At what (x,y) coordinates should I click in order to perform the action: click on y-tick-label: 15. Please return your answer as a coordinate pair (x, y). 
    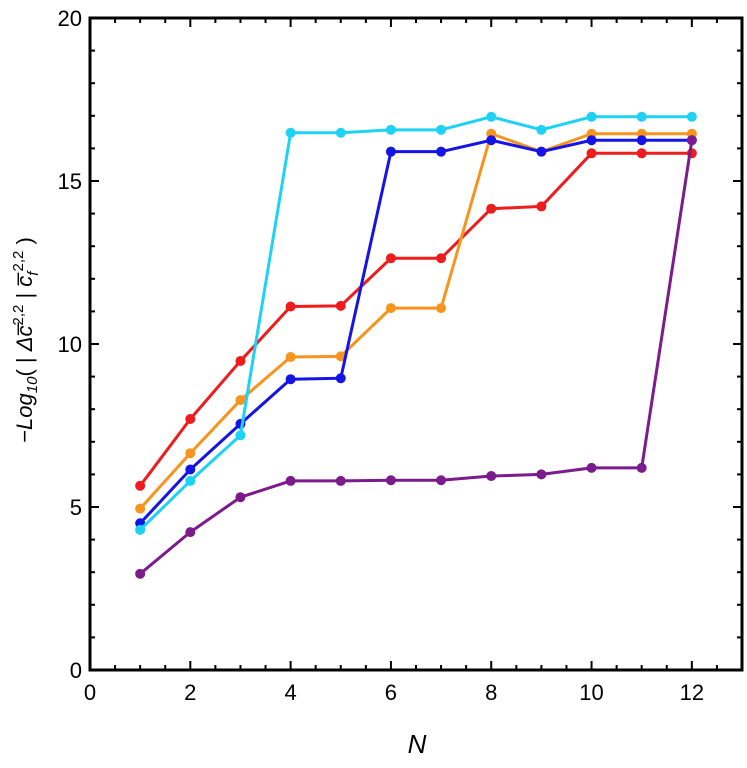
    Looking at the image, I should click on (70, 181).